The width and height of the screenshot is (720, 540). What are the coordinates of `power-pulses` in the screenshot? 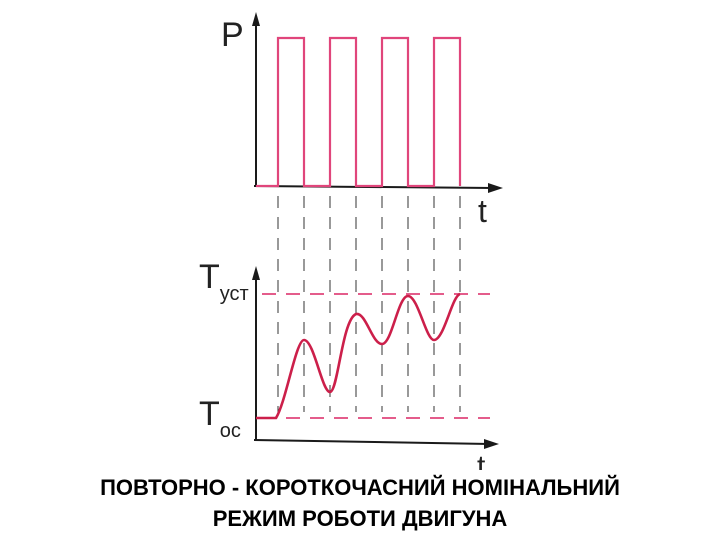 It's located at (359, 112).